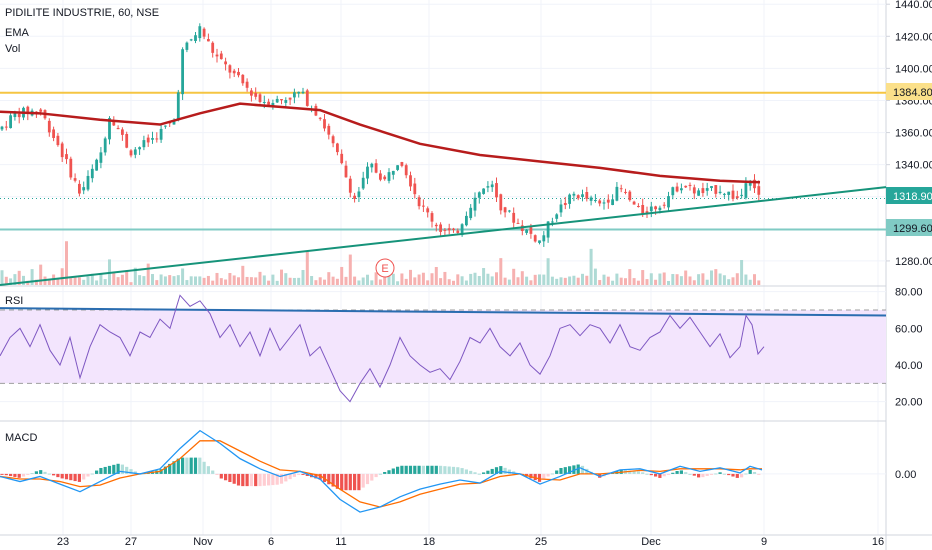  Describe the element at coordinates (271, 542) in the screenshot. I see `x-tick-label: 6` at that location.